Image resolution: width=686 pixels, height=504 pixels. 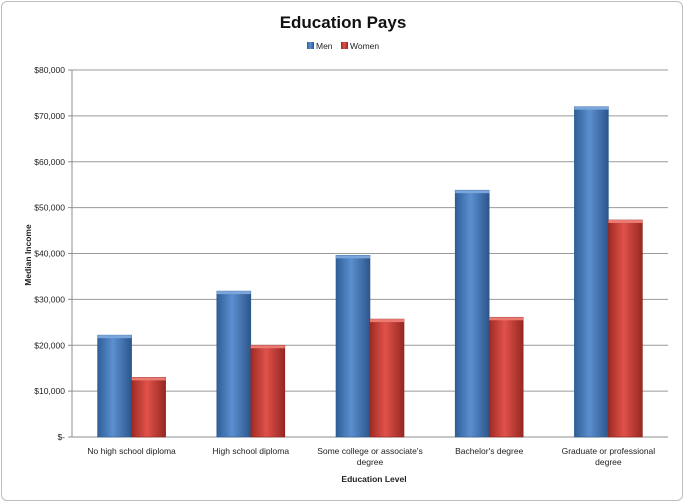 What do you see at coordinates (324, 46) in the screenshot?
I see `legend-label-men: Men` at bounding box center [324, 46].